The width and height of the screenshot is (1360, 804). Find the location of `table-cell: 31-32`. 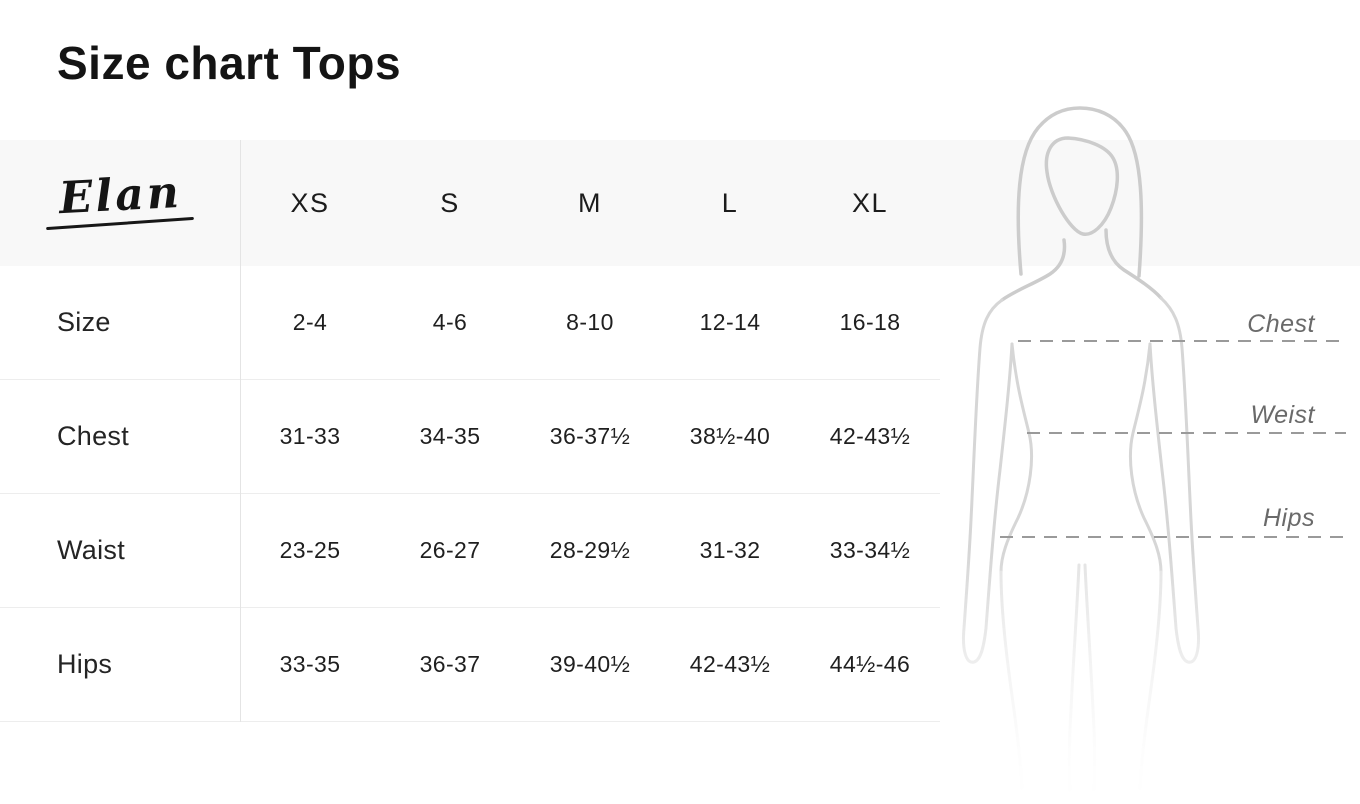

table-cell: 31-32 is located at coordinates (730, 550).